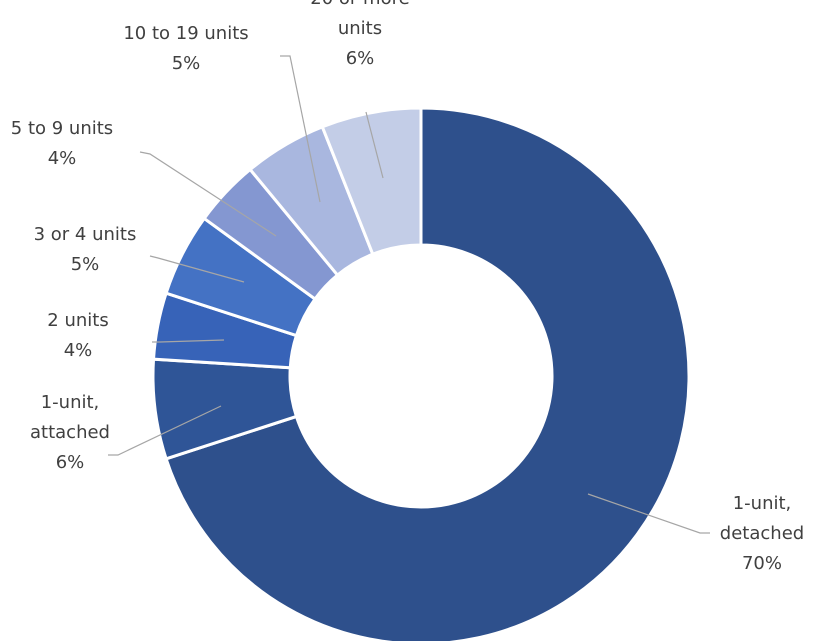 The width and height of the screenshot is (826, 641). I want to click on slice-category-label-1: detached, so click(762, 533).